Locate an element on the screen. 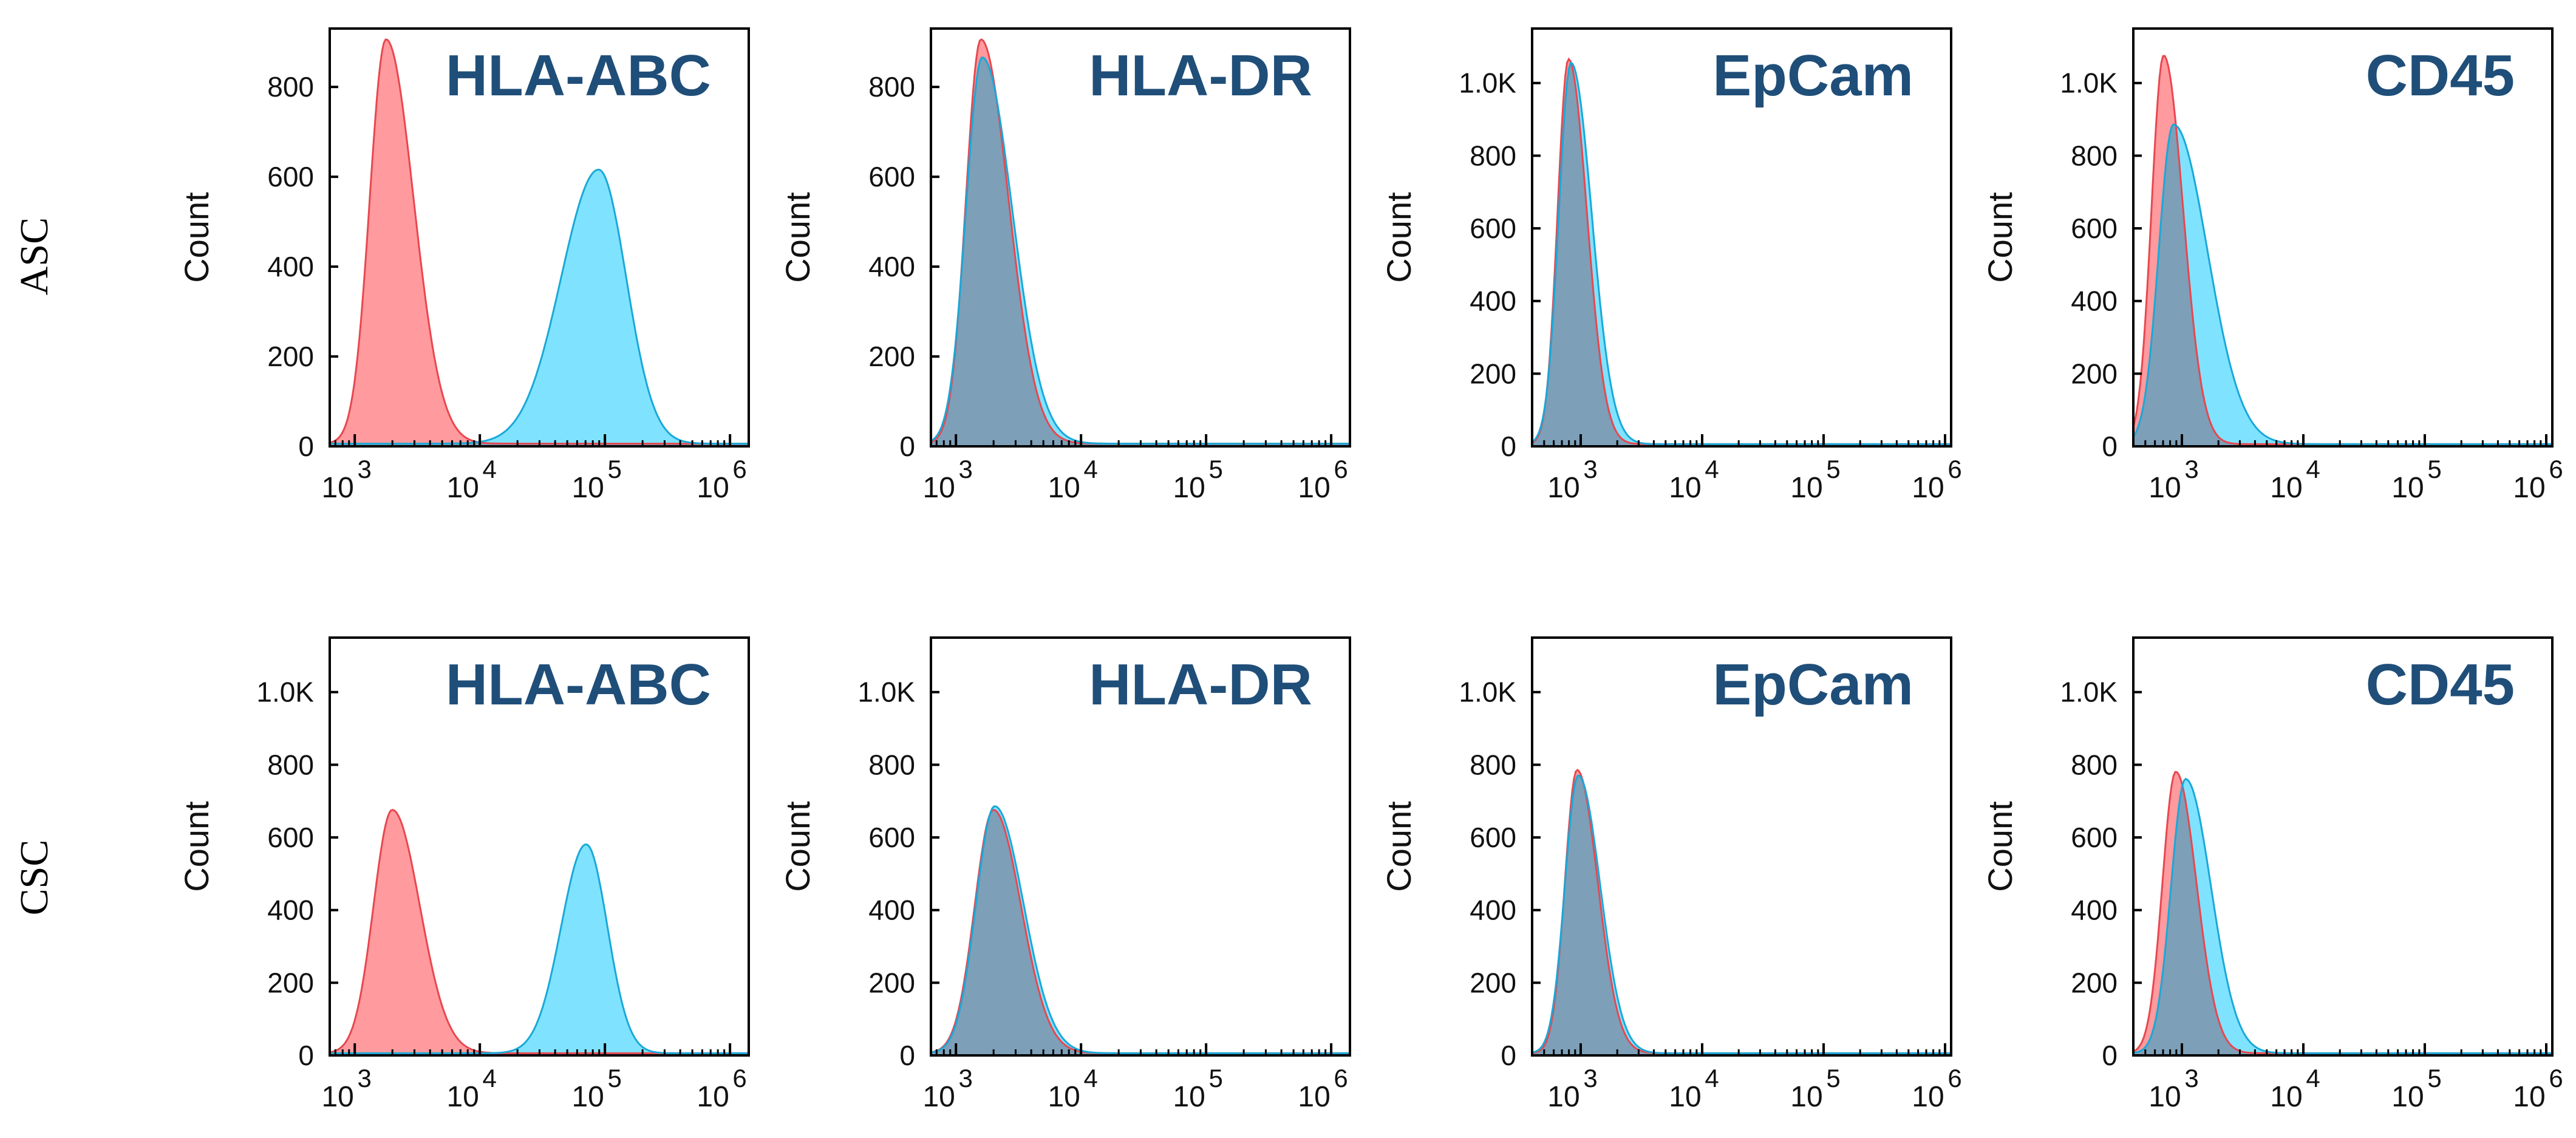 The height and width of the screenshot is (1138, 2576). panel-csc-cd45-frame is located at coordinates (2343, 846).